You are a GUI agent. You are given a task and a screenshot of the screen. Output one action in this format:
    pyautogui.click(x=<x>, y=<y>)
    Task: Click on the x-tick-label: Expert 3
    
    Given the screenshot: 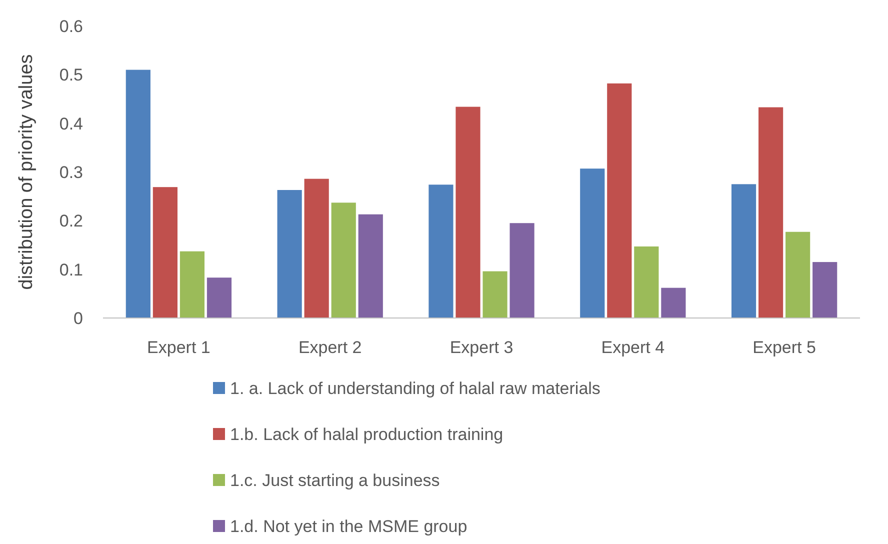 What is the action you would take?
    pyautogui.click(x=482, y=347)
    